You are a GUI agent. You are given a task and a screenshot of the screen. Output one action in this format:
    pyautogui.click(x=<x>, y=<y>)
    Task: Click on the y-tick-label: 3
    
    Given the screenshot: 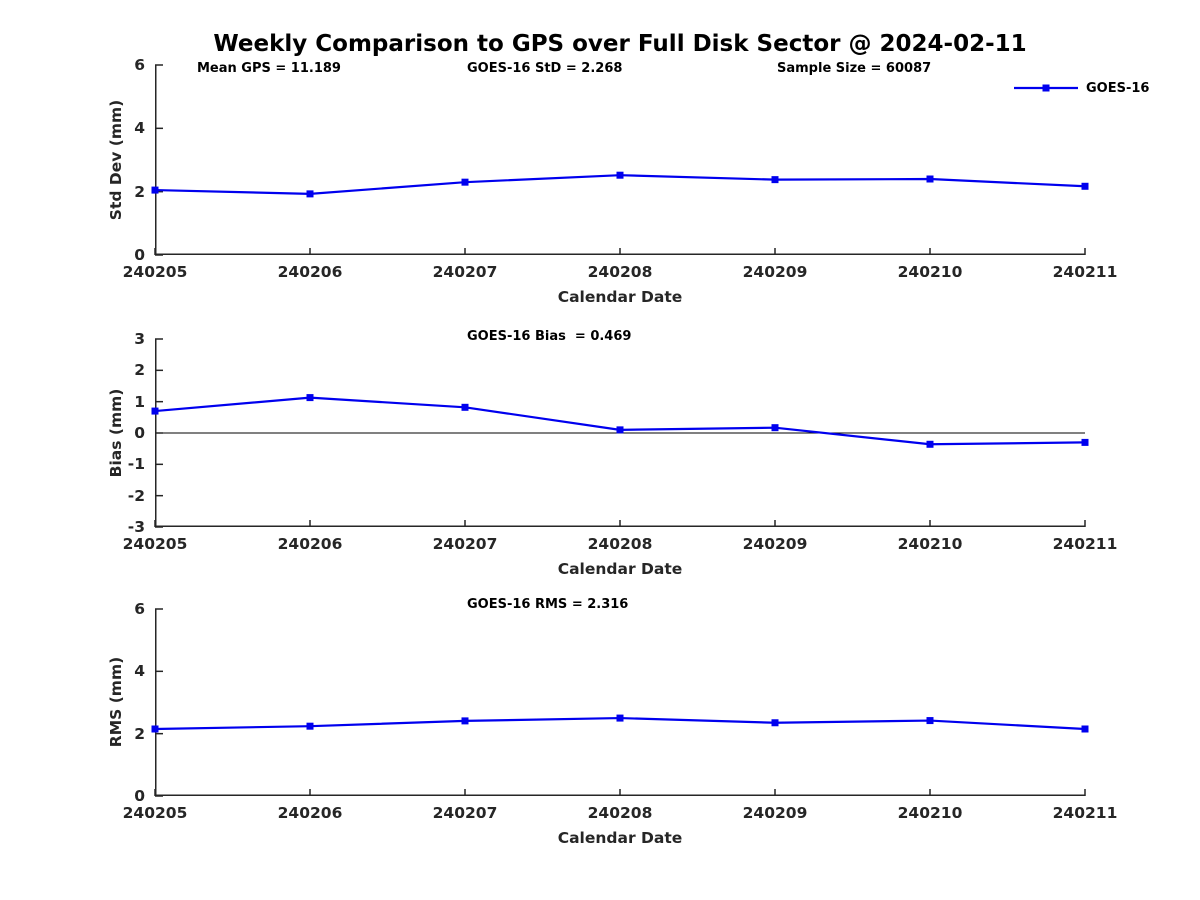 What is the action you would take?
    pyautogui.click(x=139, y=339)
    